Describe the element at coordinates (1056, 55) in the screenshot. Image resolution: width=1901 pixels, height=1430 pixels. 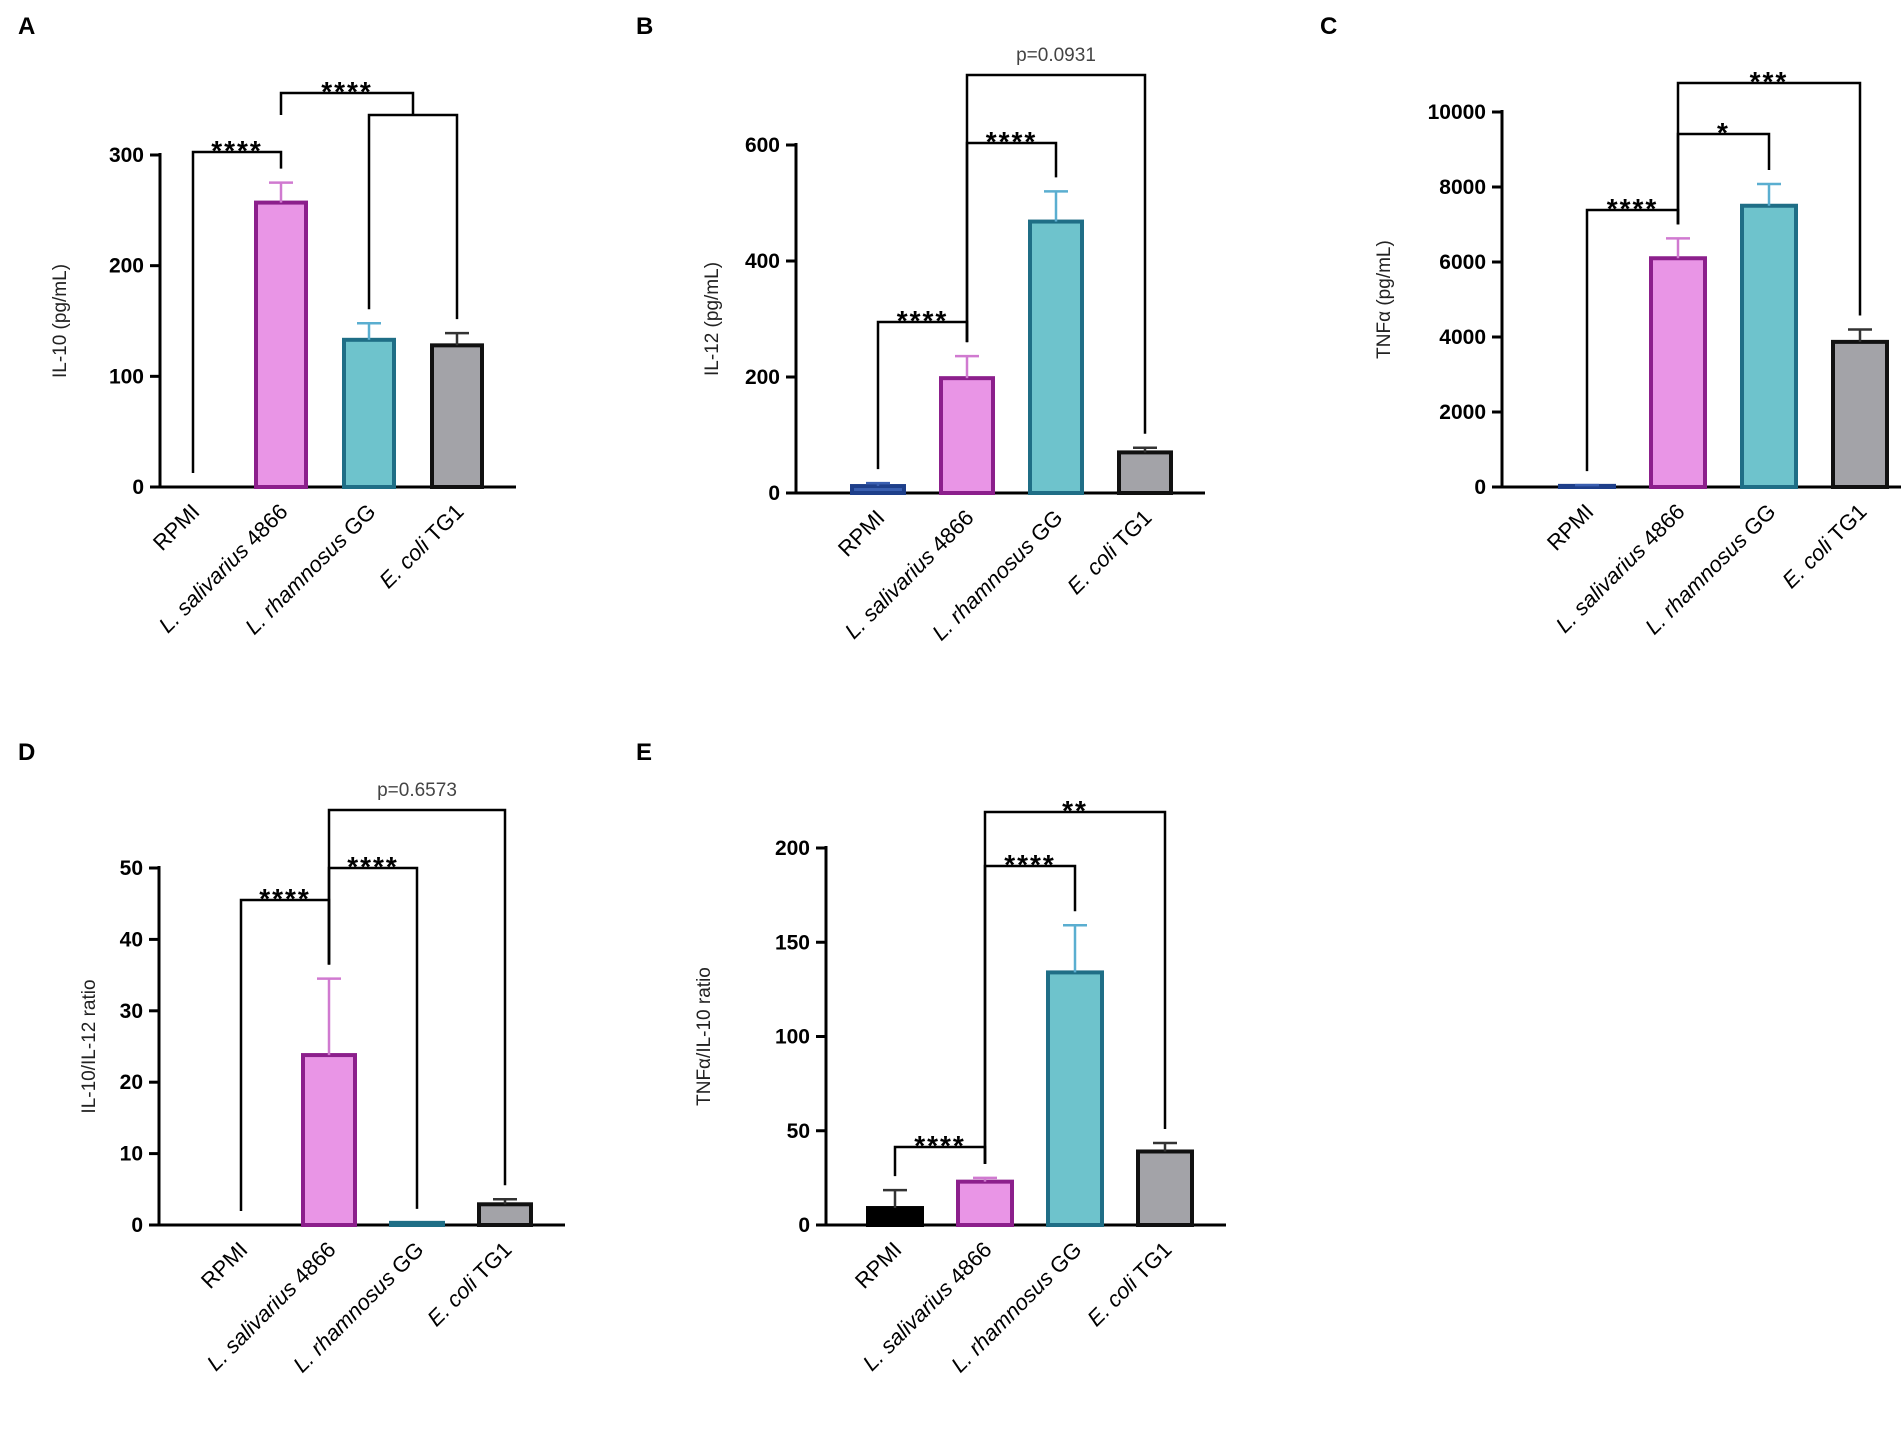
I see `p-value-label: p=0.0931` at that location.